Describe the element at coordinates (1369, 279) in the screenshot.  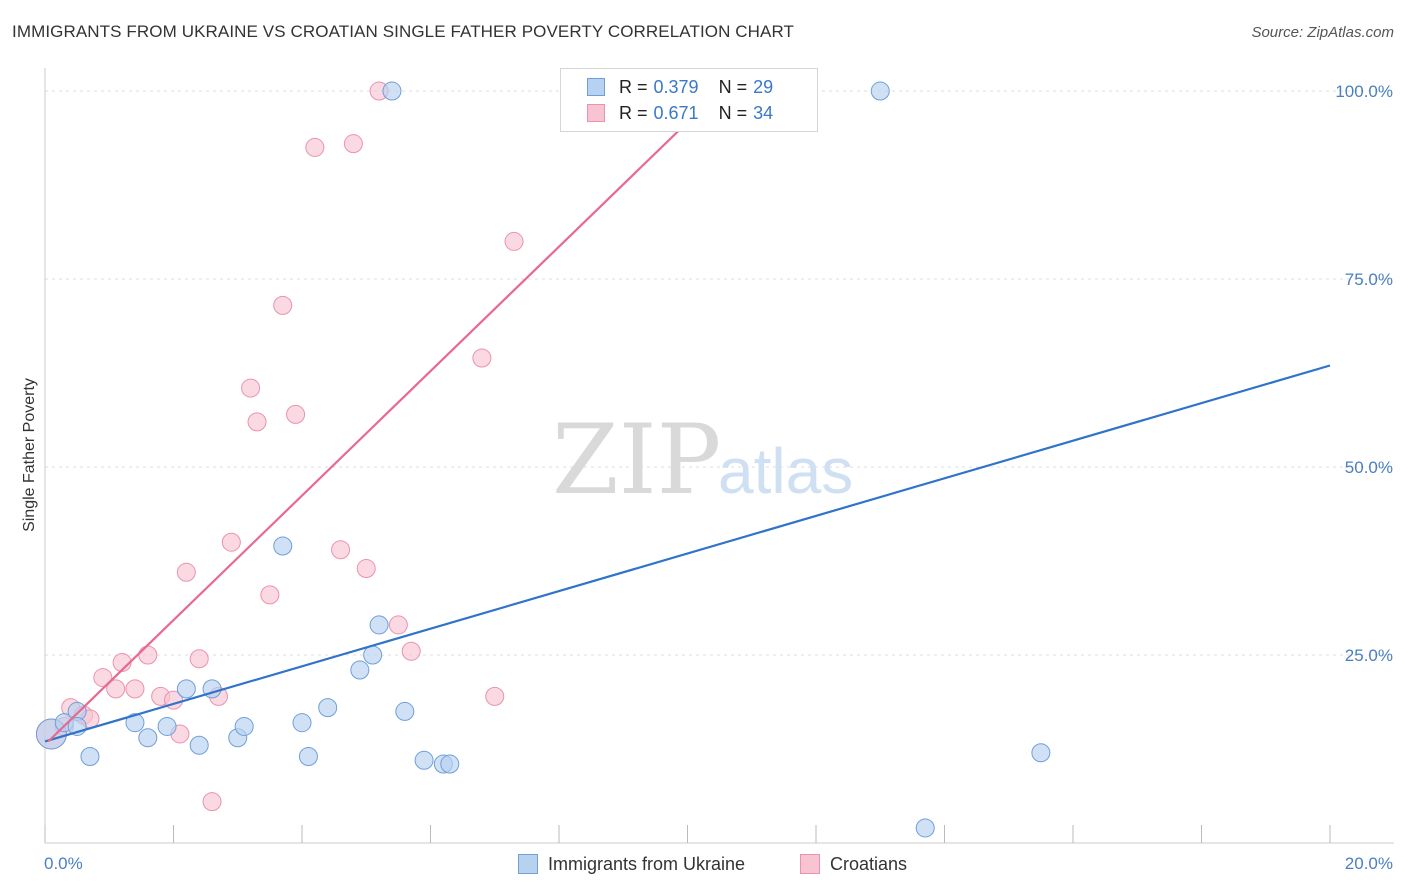
I see `y-tick-label: 75.0%` at that location.